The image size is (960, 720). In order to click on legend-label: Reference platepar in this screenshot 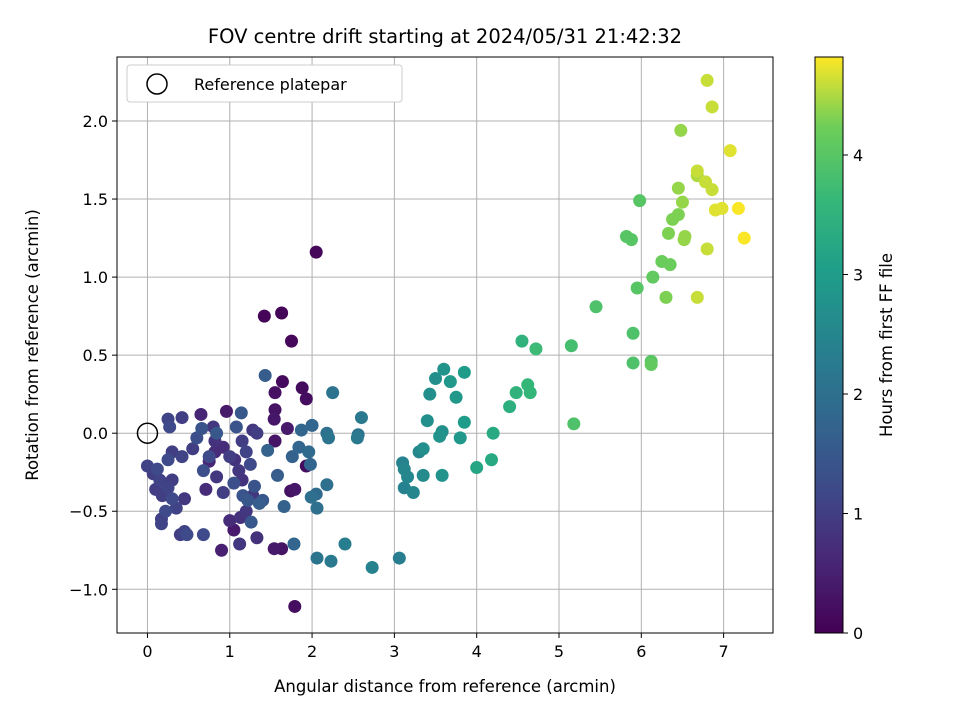, I will do `click(270, 84)`.